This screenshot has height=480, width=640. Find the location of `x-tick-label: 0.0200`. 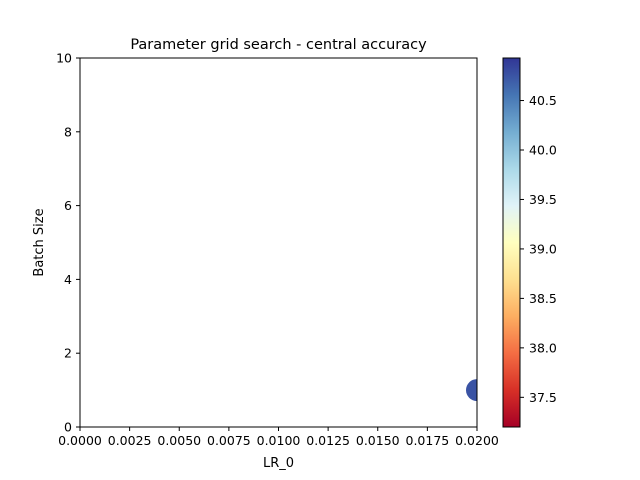

x-tick-label: 0.0200 is located at coordinates (477, 440).